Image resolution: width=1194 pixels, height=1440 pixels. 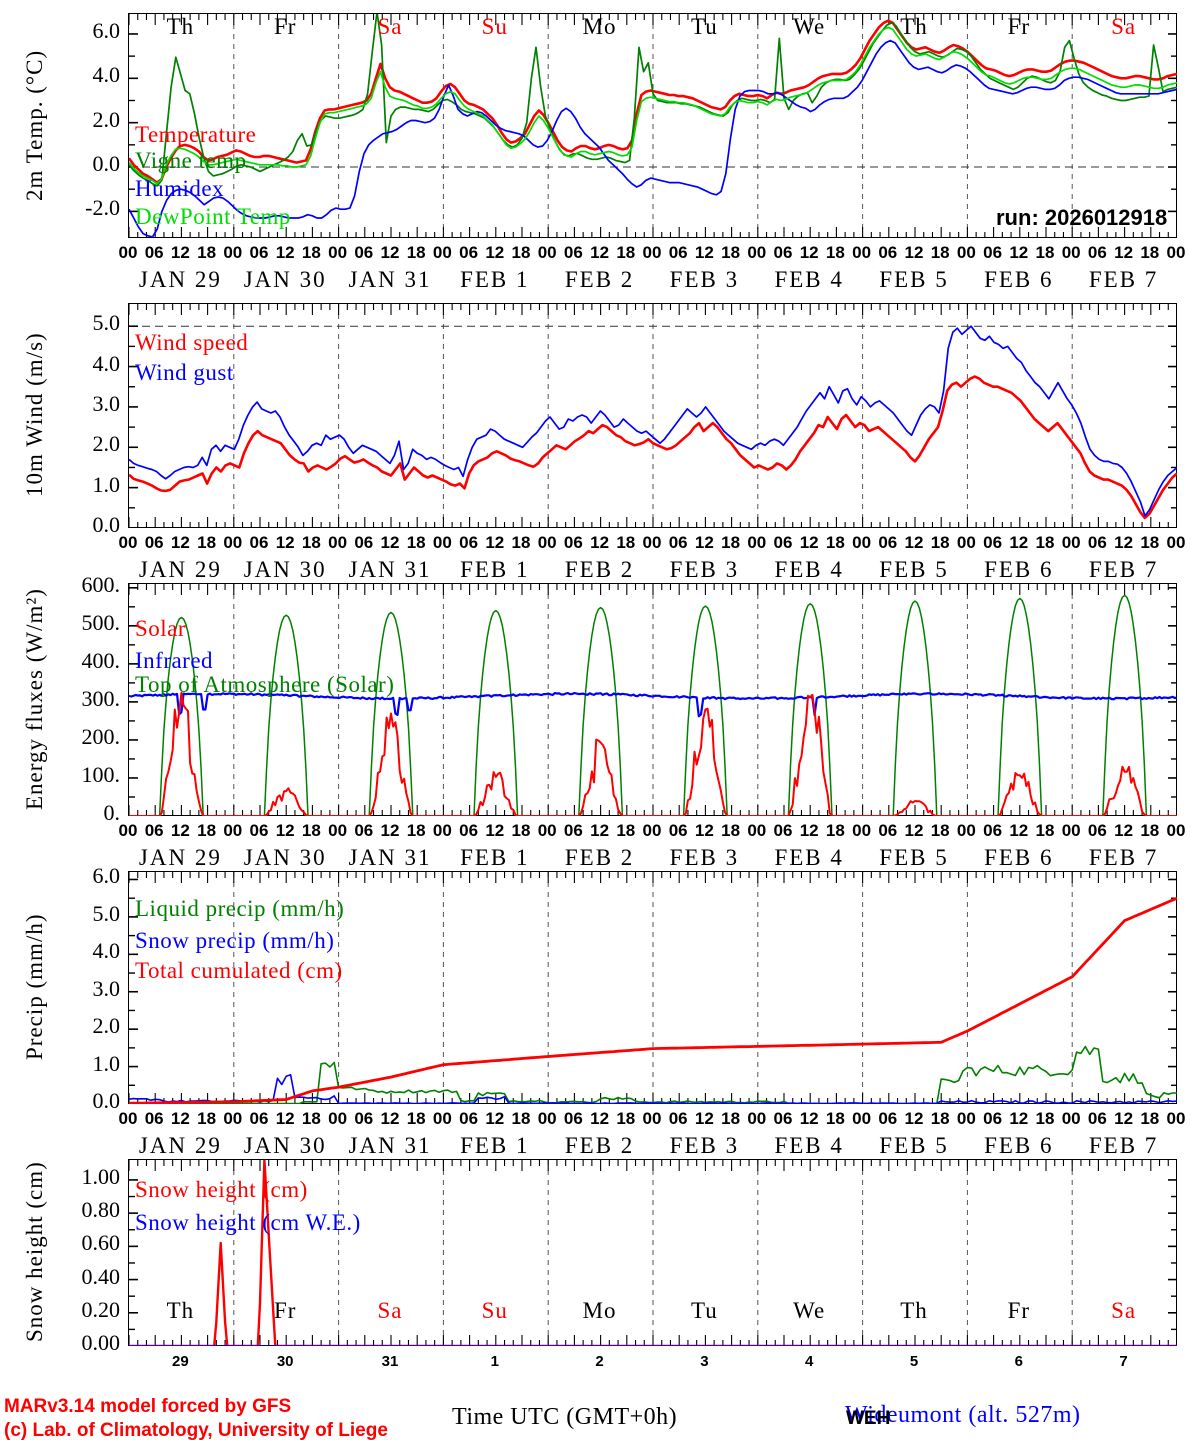 I want to click on dow-label-bottom-0: Th, so click(x=180, y=1310).